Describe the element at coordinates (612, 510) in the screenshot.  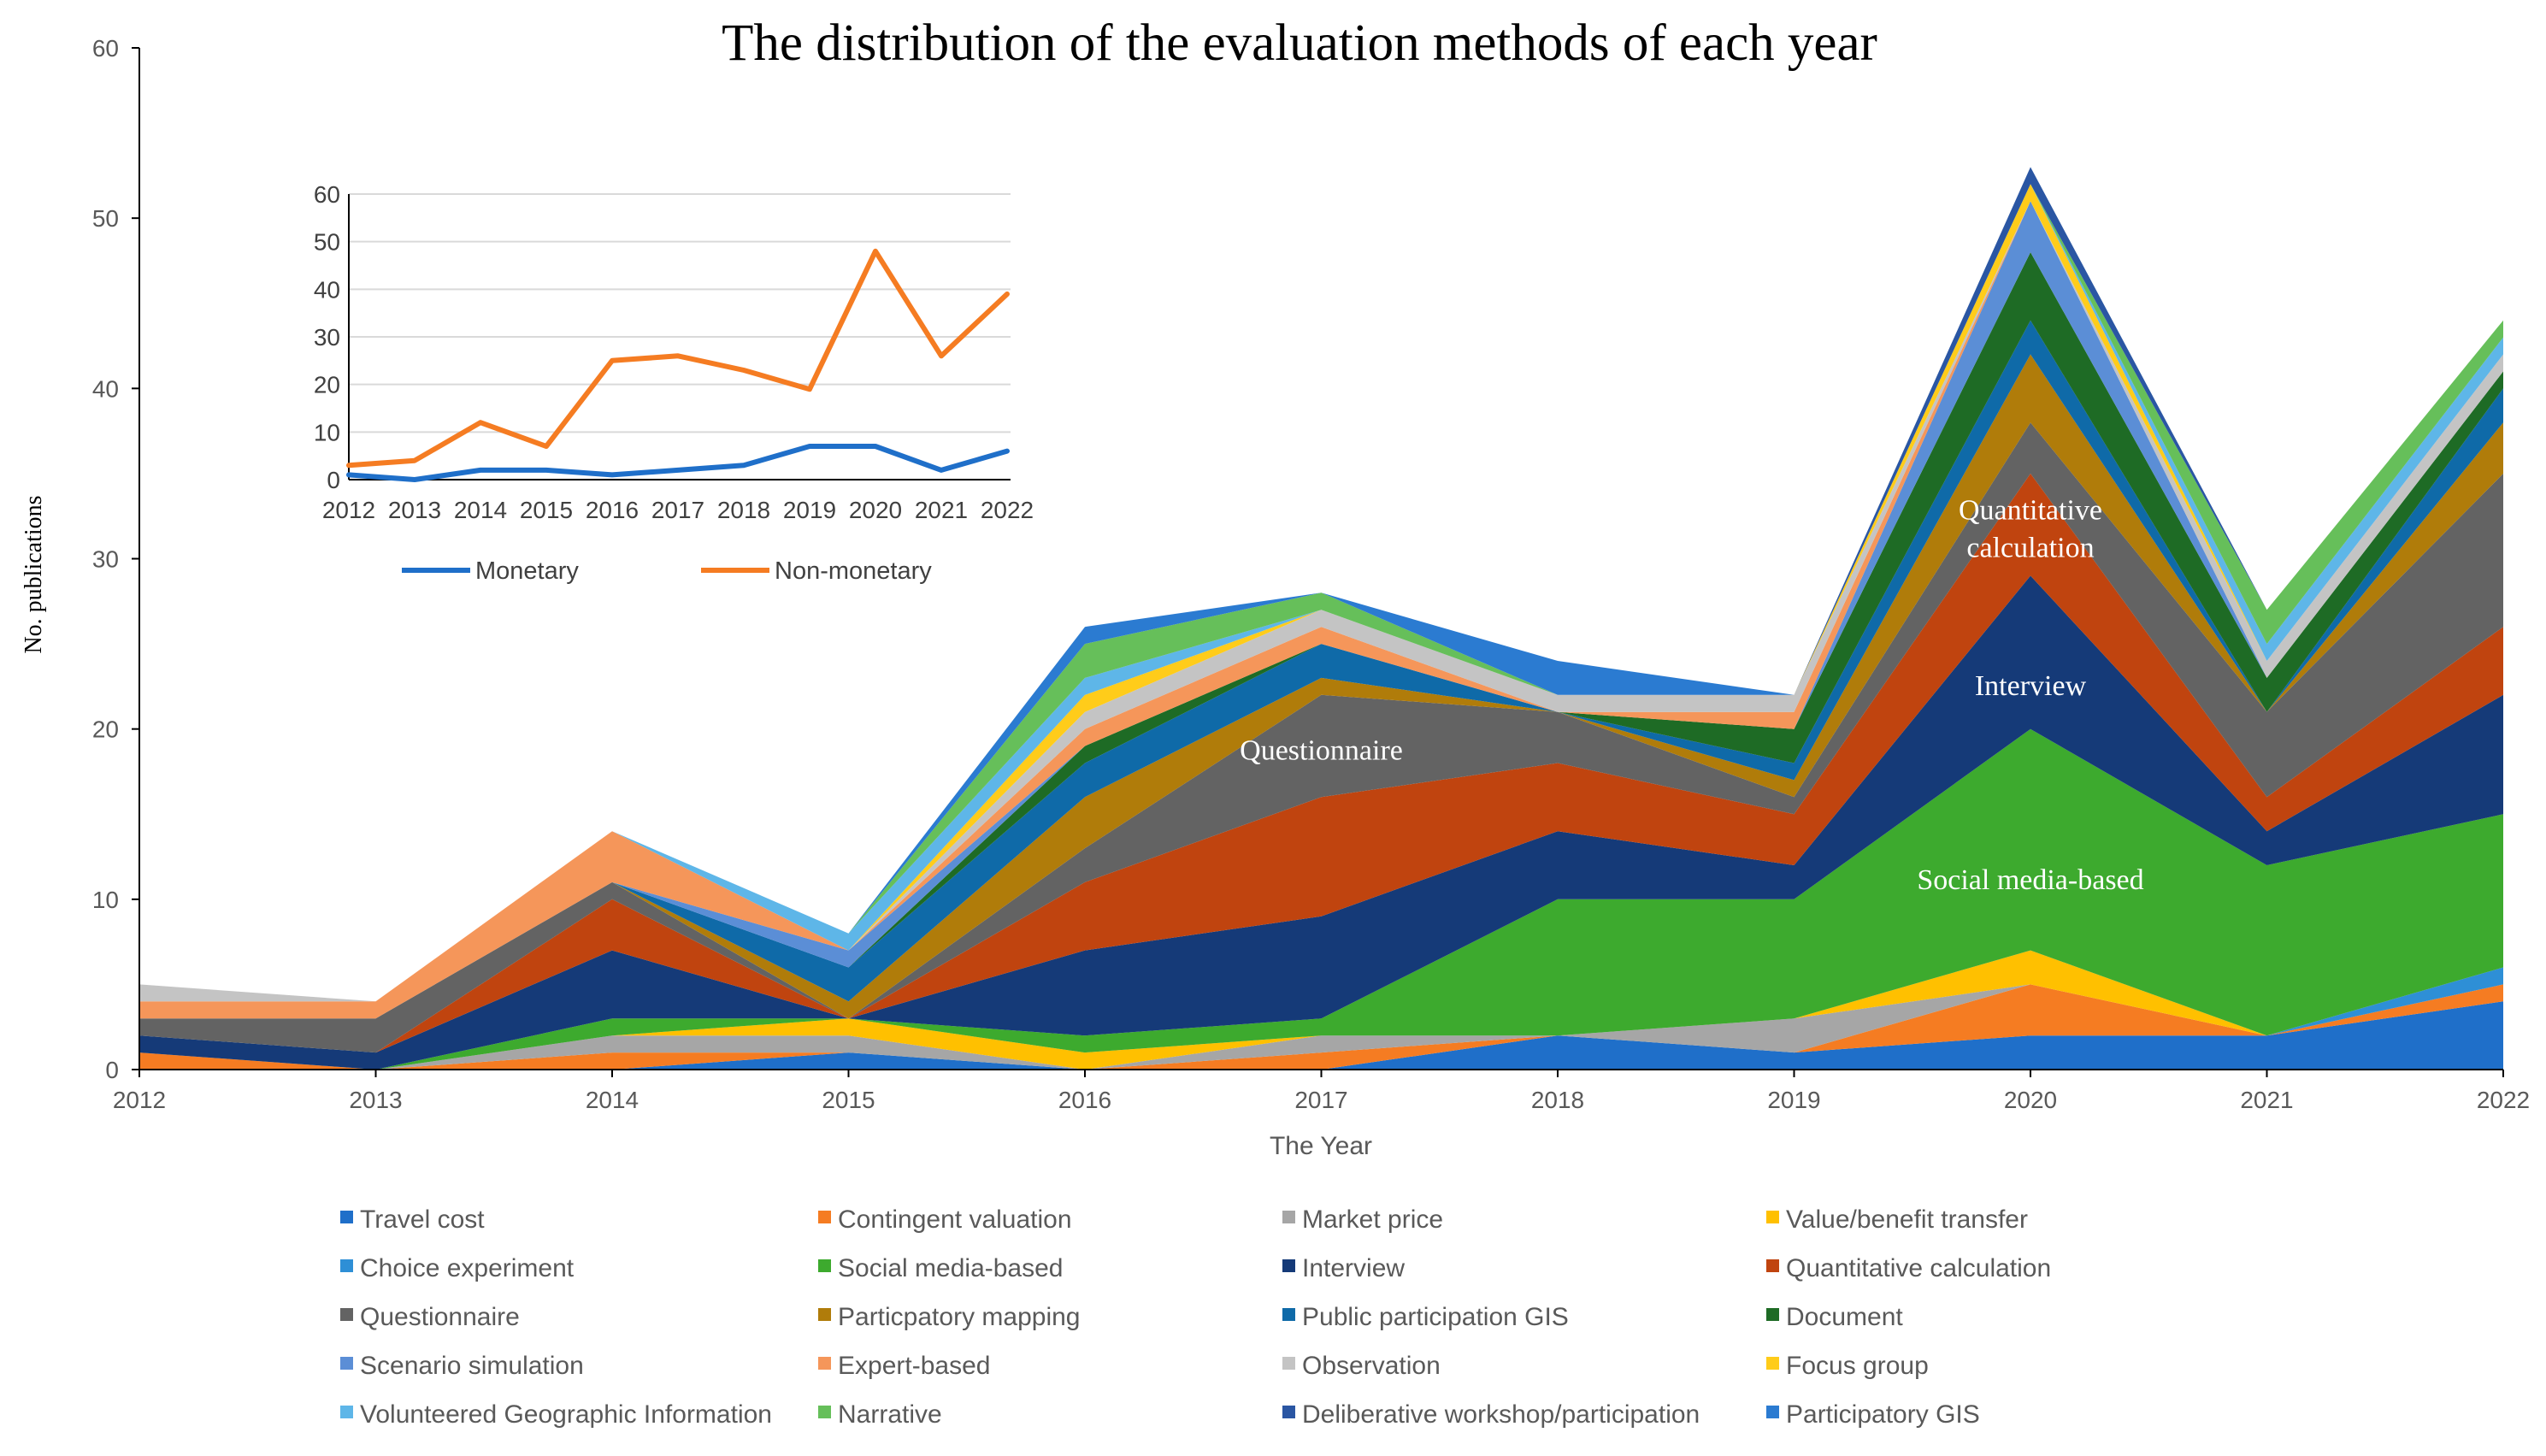
I see `inset-x-tick-label: 2016` at that location.